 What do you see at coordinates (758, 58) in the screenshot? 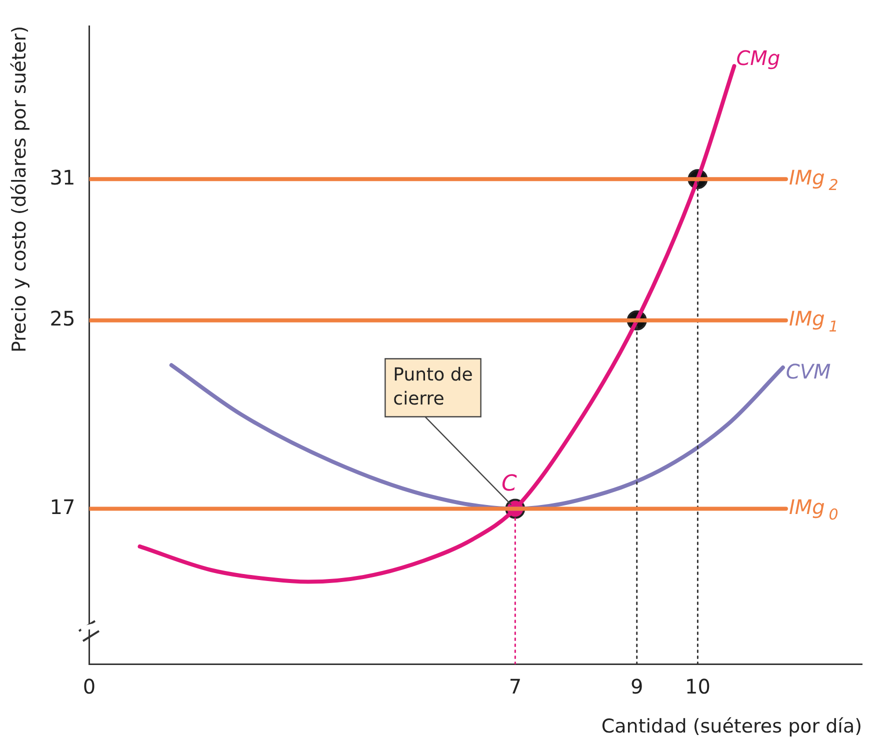
I see `series-label: CMg` at bounding box center [758, 58].